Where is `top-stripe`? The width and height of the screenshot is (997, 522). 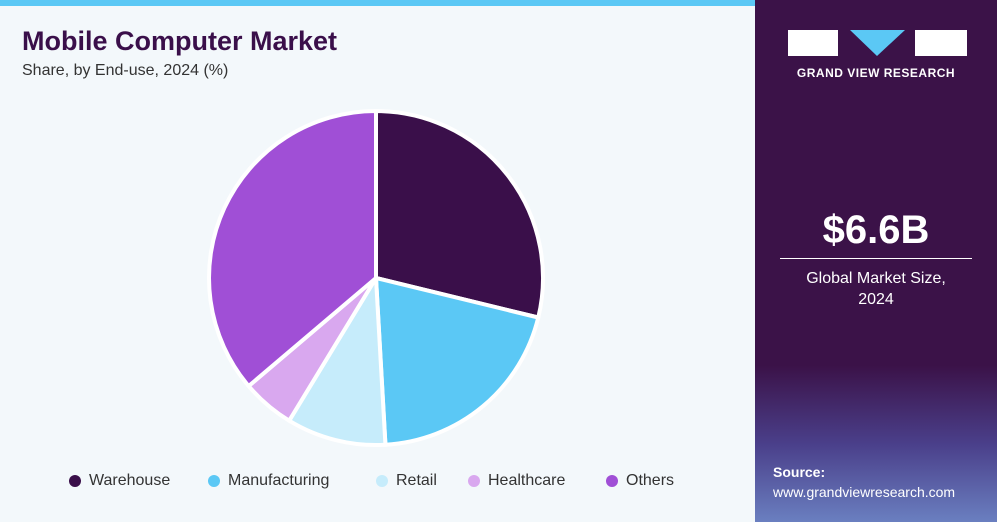
top-stripe is located at coordinates (377, 3).